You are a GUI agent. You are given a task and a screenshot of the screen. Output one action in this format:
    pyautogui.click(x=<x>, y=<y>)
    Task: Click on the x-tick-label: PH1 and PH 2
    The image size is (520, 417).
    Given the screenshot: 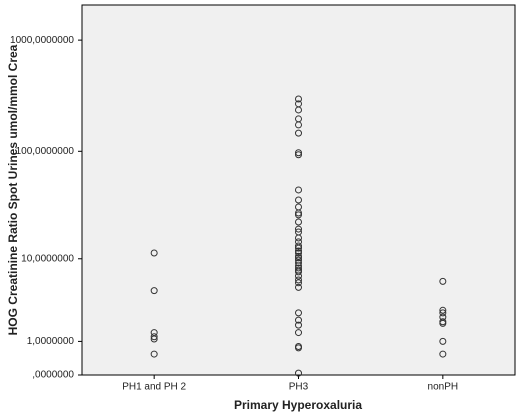 What is the action you would take?
    pyautogui.click(x=154, y=387)
    